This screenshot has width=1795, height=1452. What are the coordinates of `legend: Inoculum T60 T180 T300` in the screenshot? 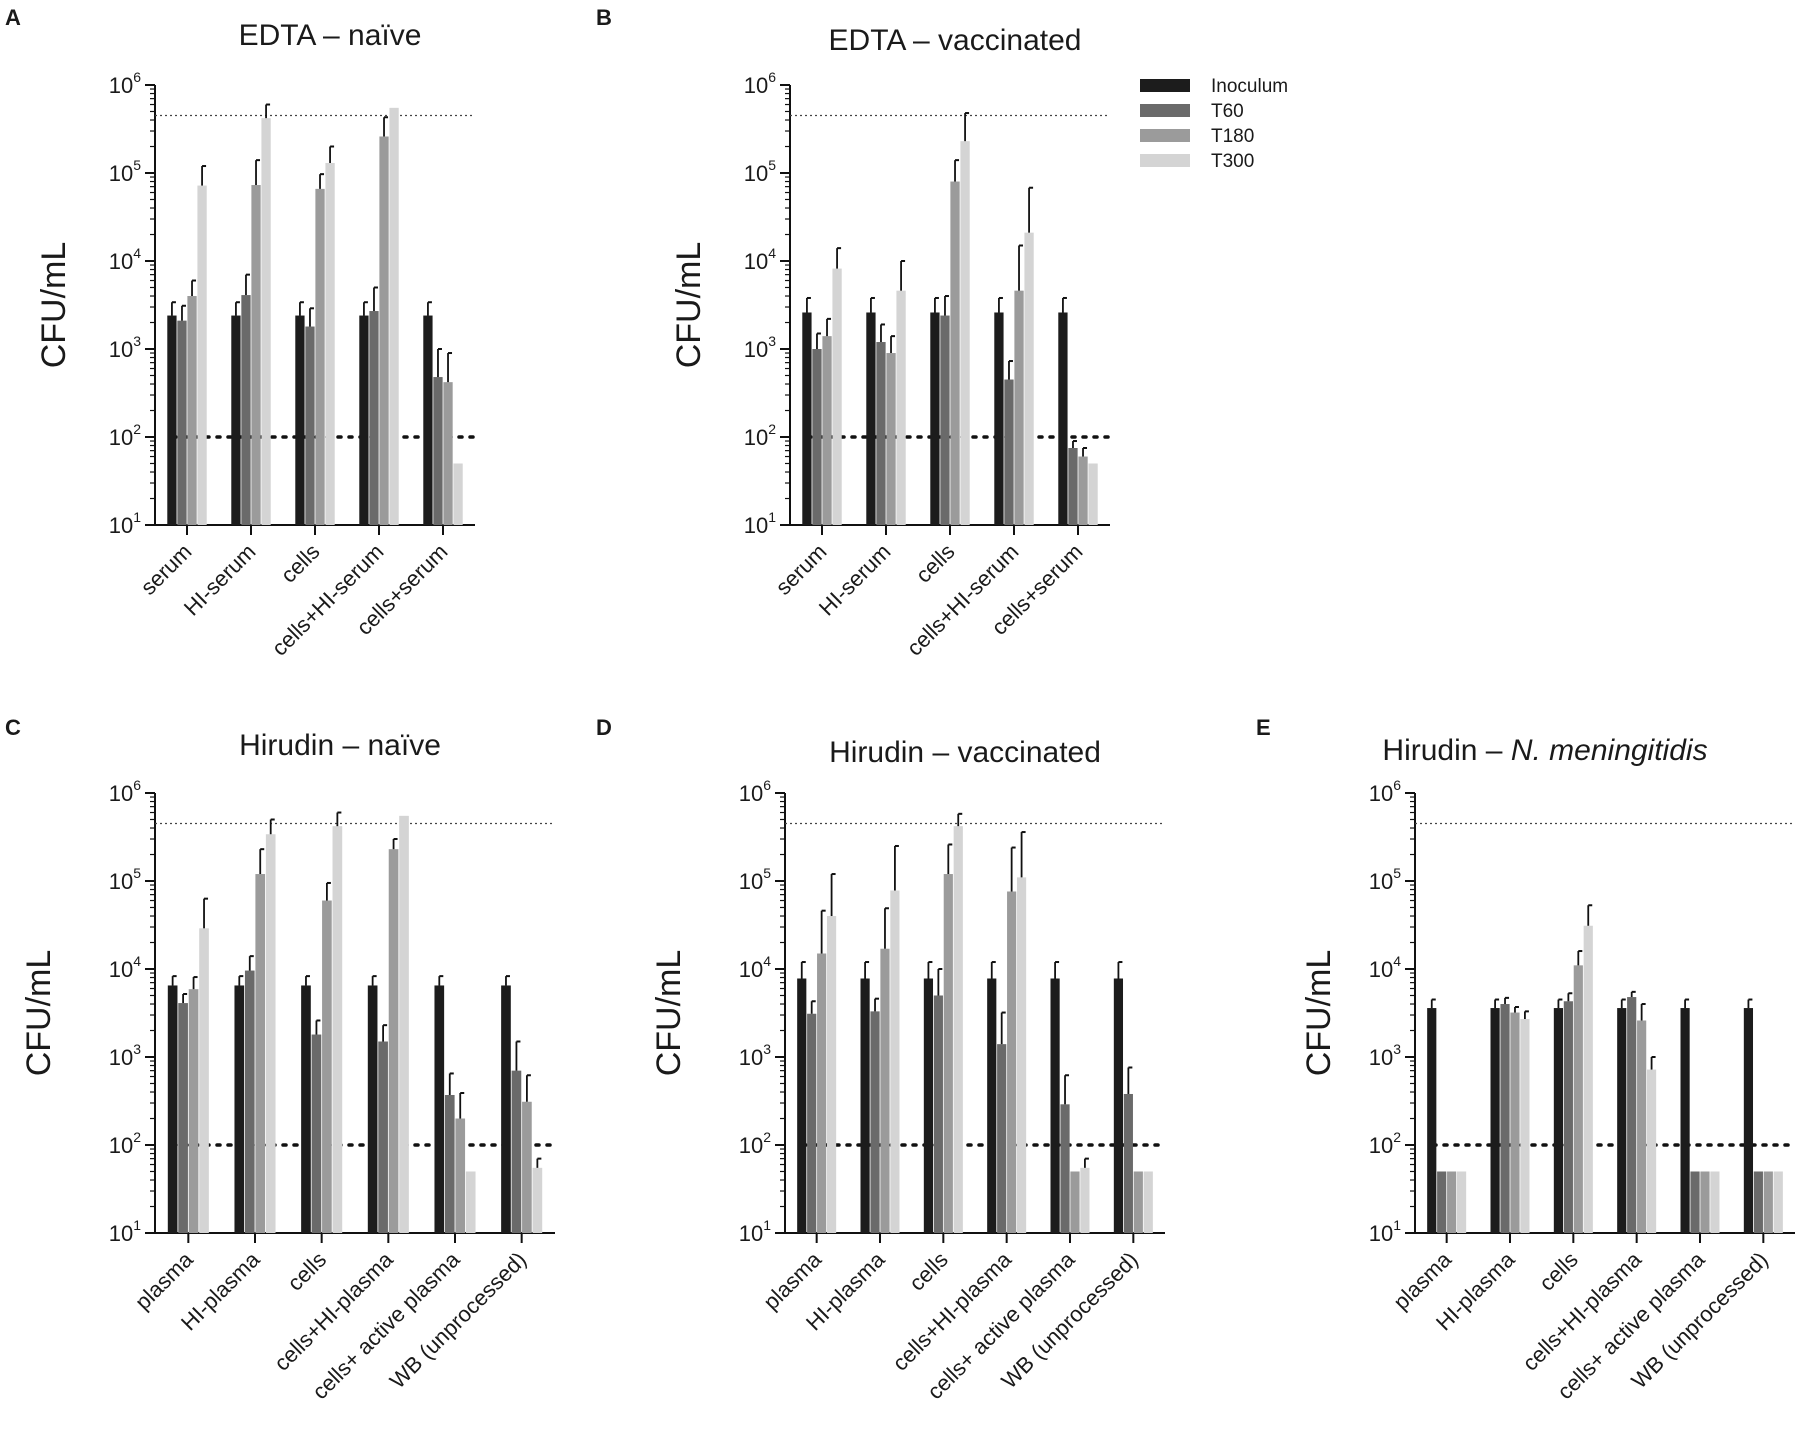 It's located at (1214, 124).